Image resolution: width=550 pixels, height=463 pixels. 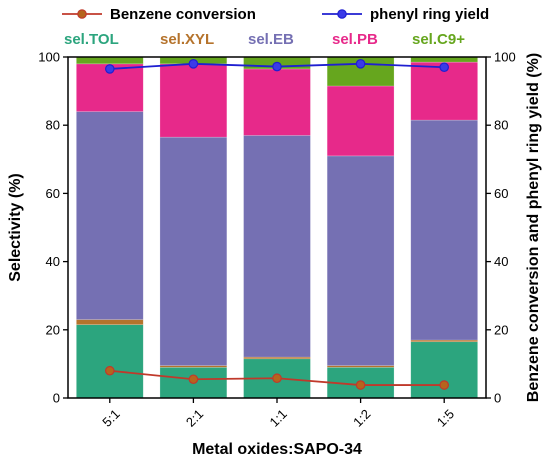 What do you see at coordinates (82, 14) in the screenshot?
I see `legend-marker-benzene-conversion` at bounding box center [82, 14].